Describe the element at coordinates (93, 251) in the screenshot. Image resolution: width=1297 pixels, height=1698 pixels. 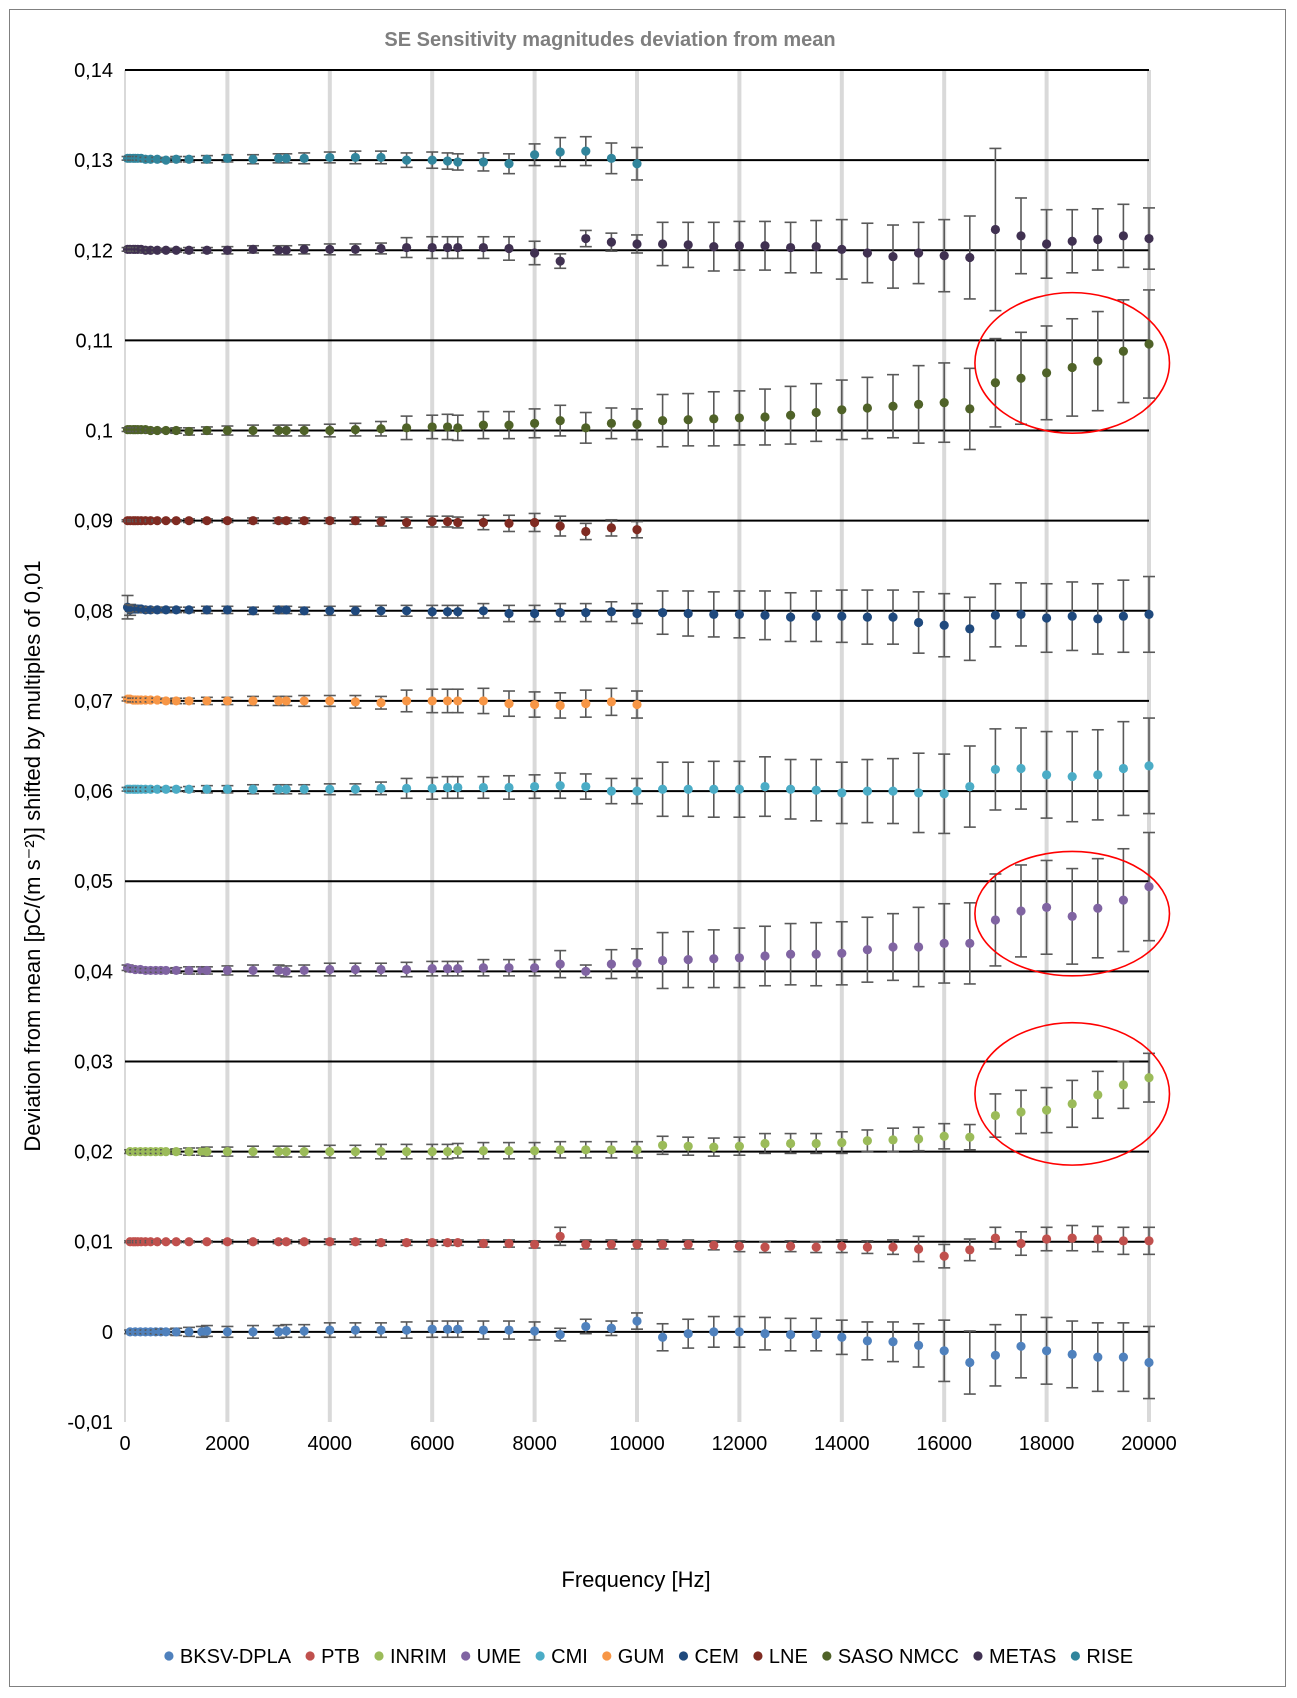
I see `y-tick-label: 0,12` at that location.